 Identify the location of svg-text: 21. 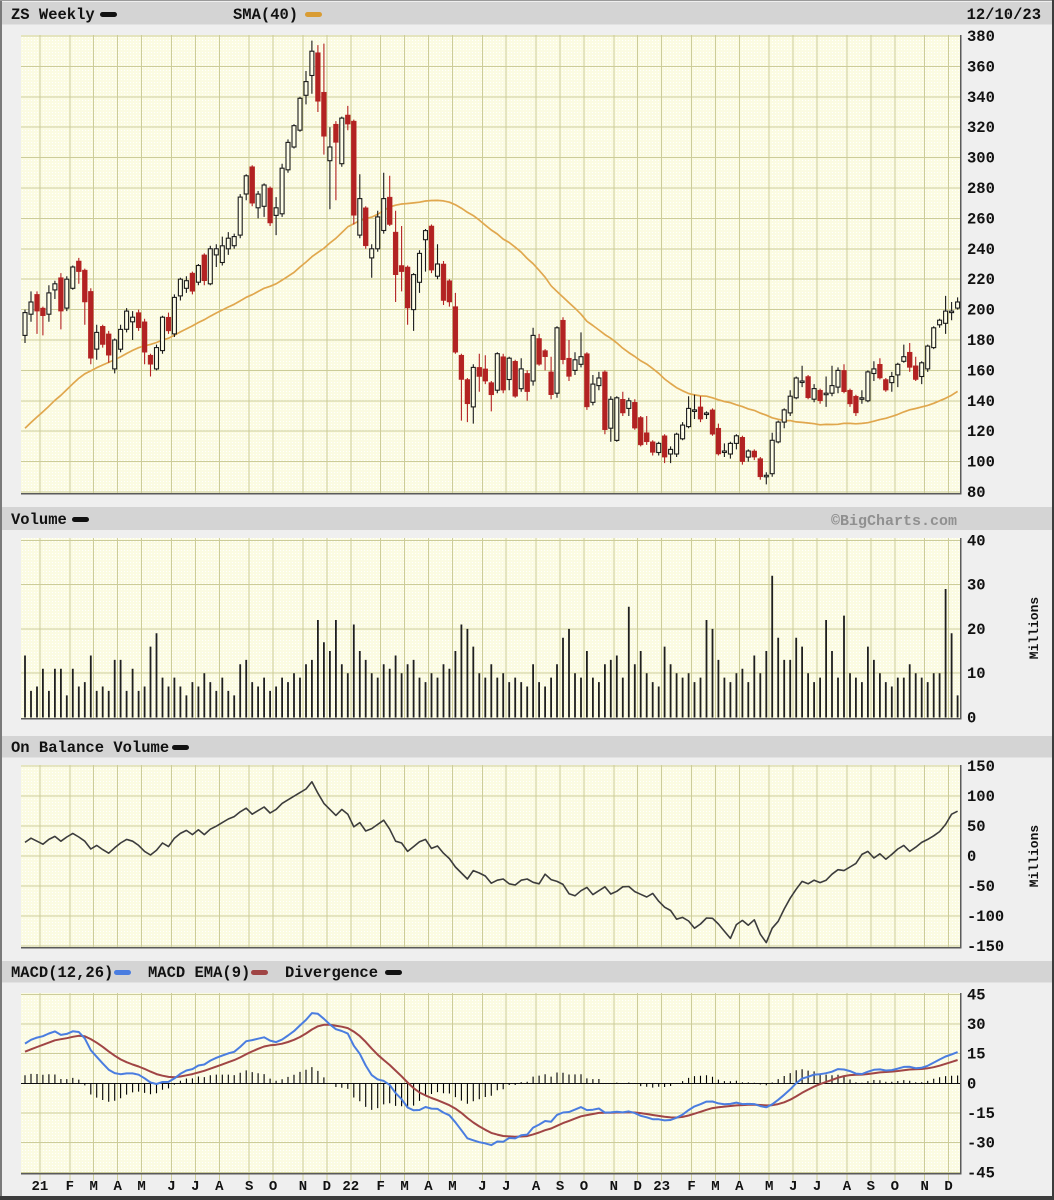
(40, 1187).